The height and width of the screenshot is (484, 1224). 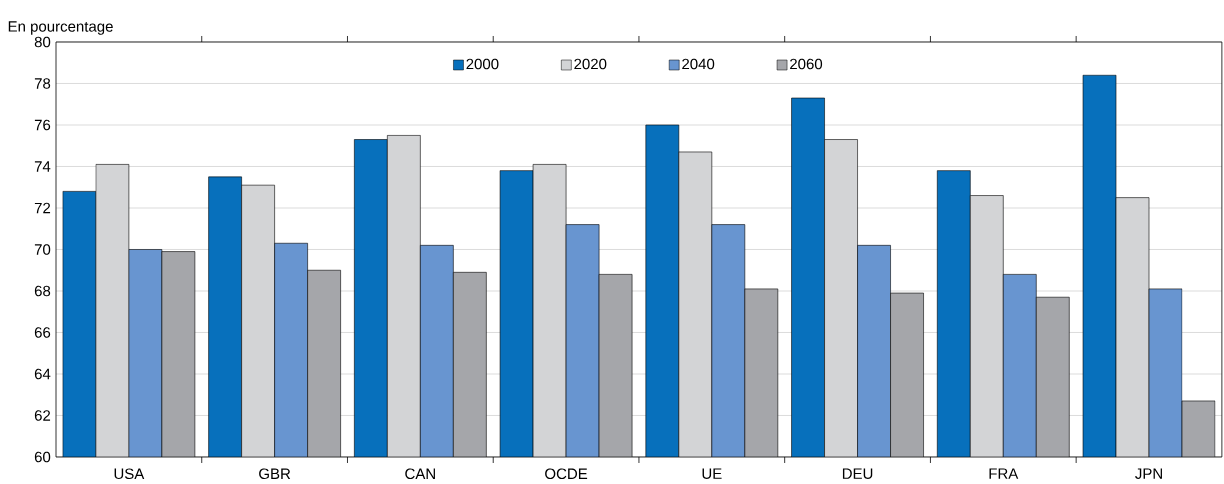 I want to click on y-tick-label: 64, so click(x=42, y=374).